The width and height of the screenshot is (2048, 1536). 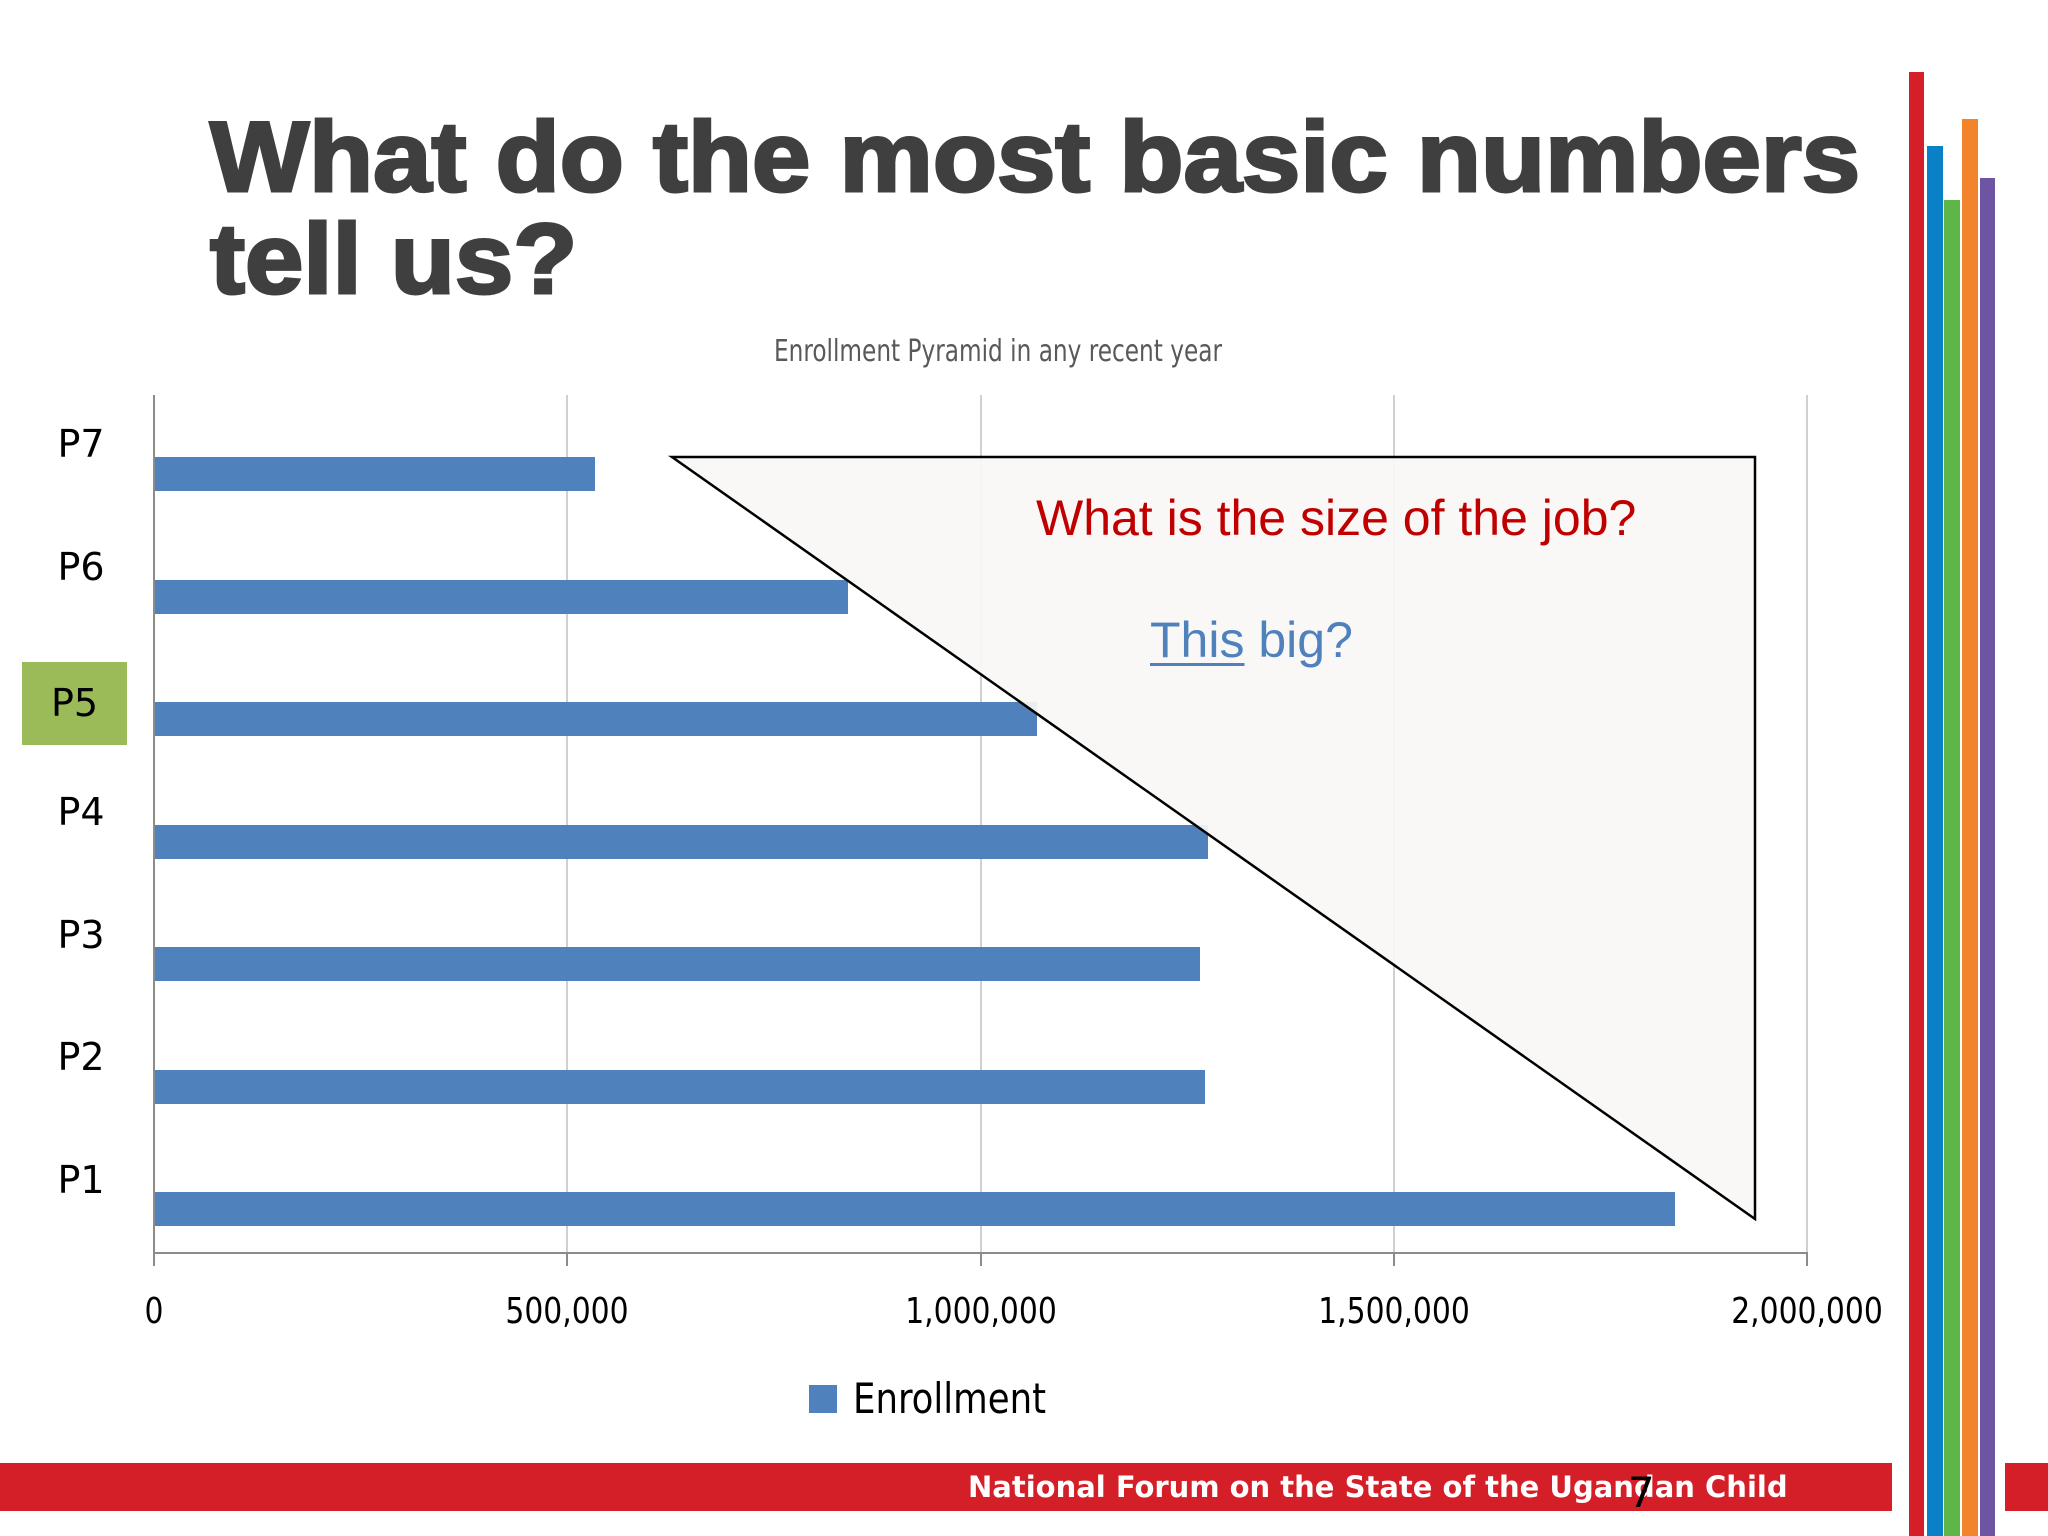 What do you see at coordinates (393, 258) in the screenshot?
I see `slide-title-line-2: tell us?` at bounding box center [393, 258].